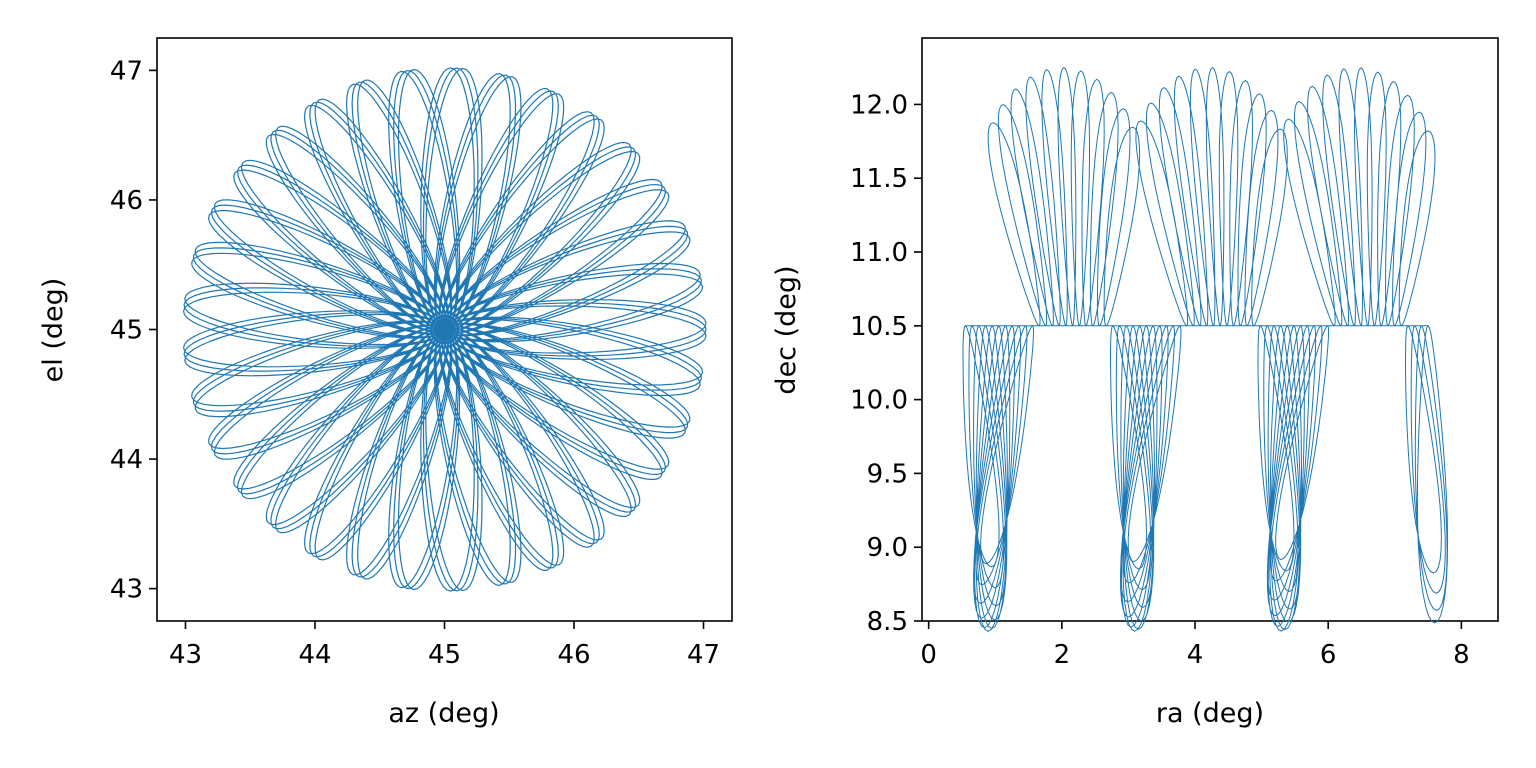 Image resolution: width=1536 pixels, height=768 pixels. What do you see at coordinates (126, 201) in the screenshot?
I see `y-tick-label: 46` at bounding box center [126, 201].